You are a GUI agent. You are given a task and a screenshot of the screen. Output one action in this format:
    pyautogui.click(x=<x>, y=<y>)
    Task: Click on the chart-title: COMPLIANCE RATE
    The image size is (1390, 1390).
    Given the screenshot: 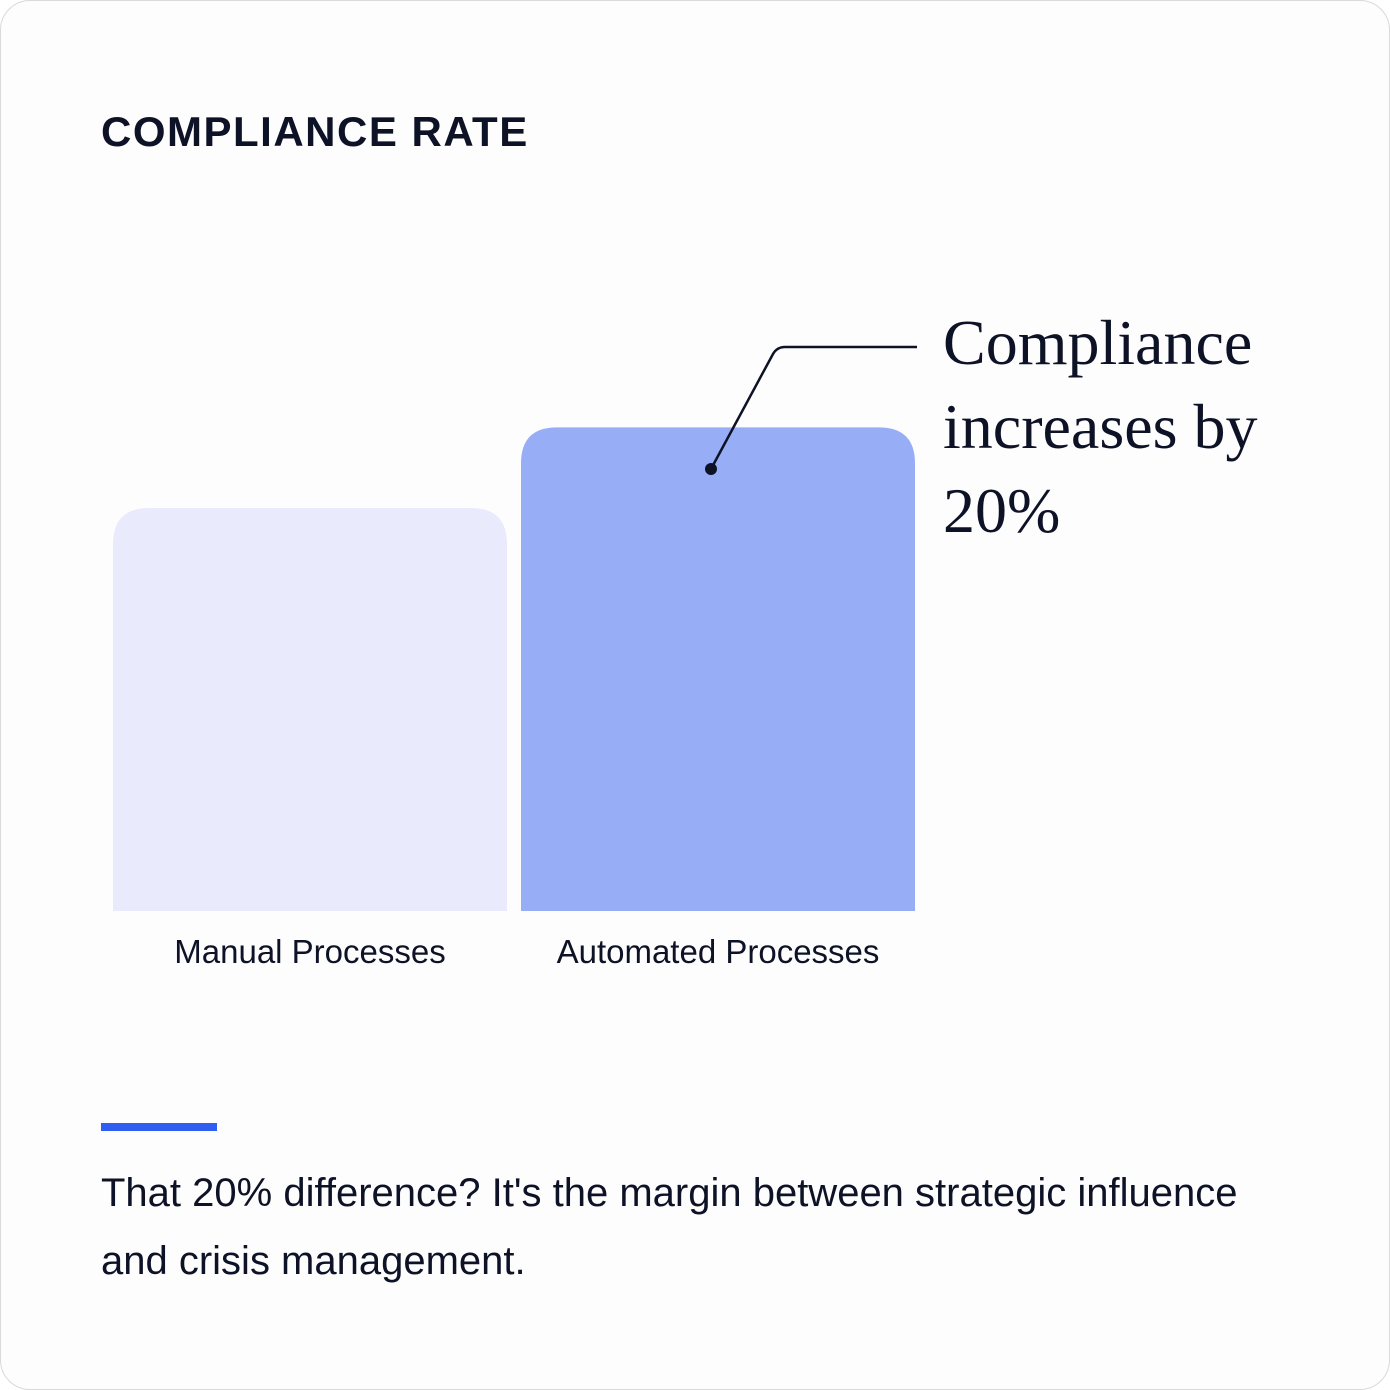 What is the action you would take?
    pyautogui.click(x=315, y=131)
    